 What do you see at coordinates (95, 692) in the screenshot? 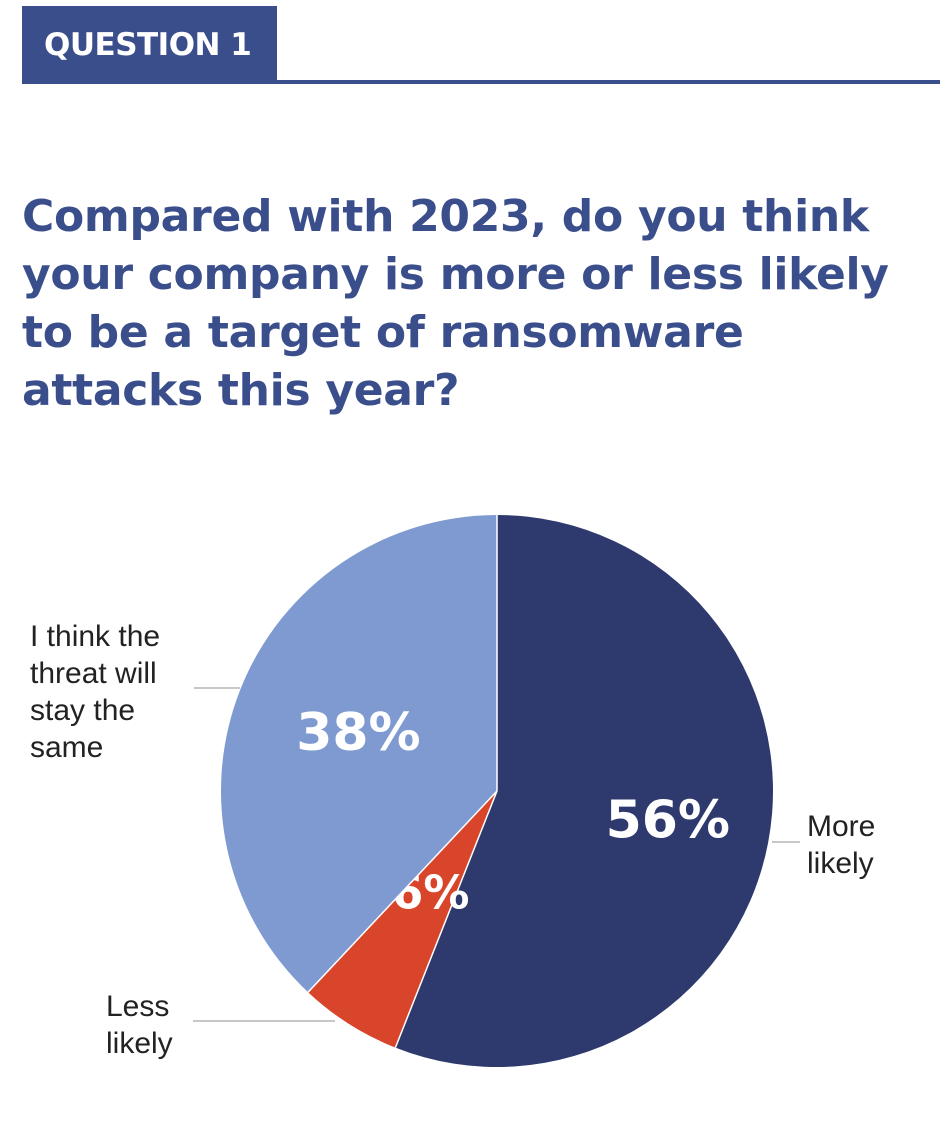
I see `slice-category-label-i-think-the-threat-will-stay-the-same: I think the threat will stay the same` at bounding box center [95, 692].